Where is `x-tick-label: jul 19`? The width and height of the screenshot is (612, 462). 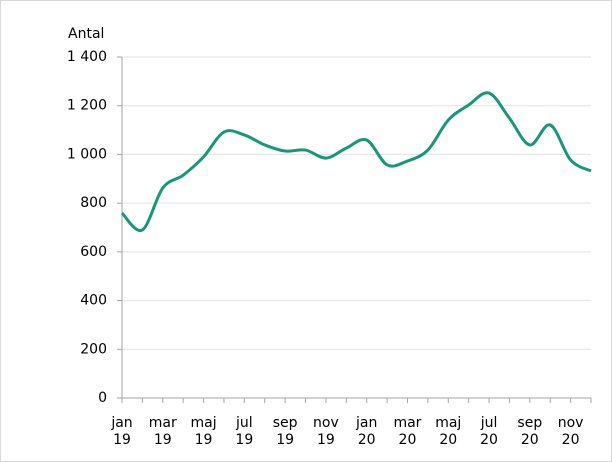
x-tick-label: jul 19 is located at coordinates (244, 431).